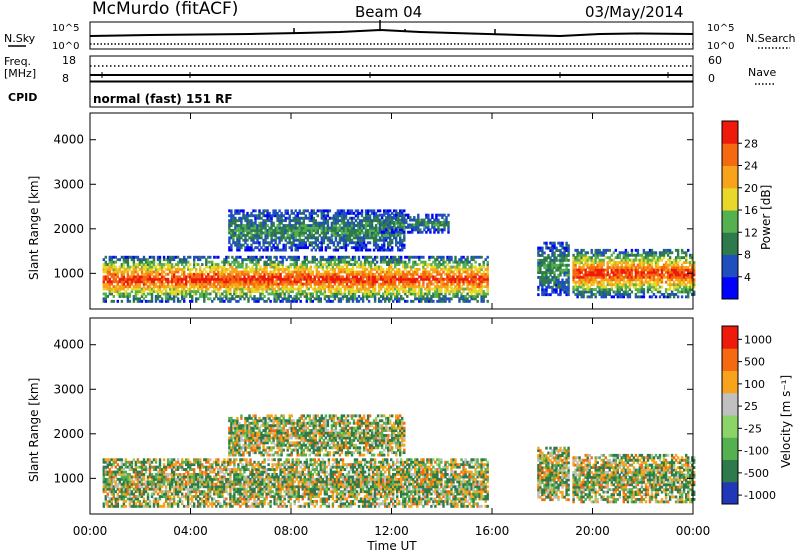  What do you see at coordinates (762, 72) in the screenshot?
I see `nave-label: Nave` at bounding box center [762, 72].